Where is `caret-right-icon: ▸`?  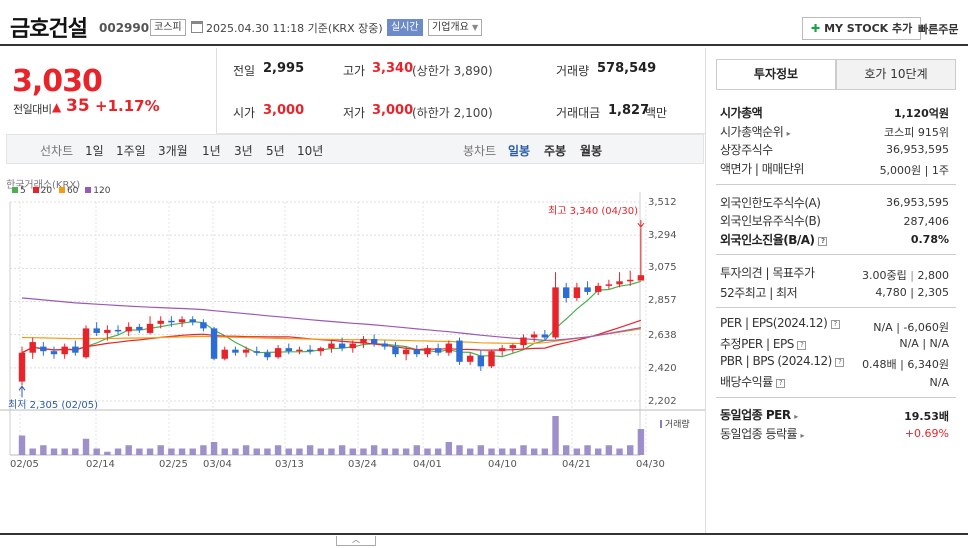
caret-right-icon: ▸ is located at coordinates (788, 133).